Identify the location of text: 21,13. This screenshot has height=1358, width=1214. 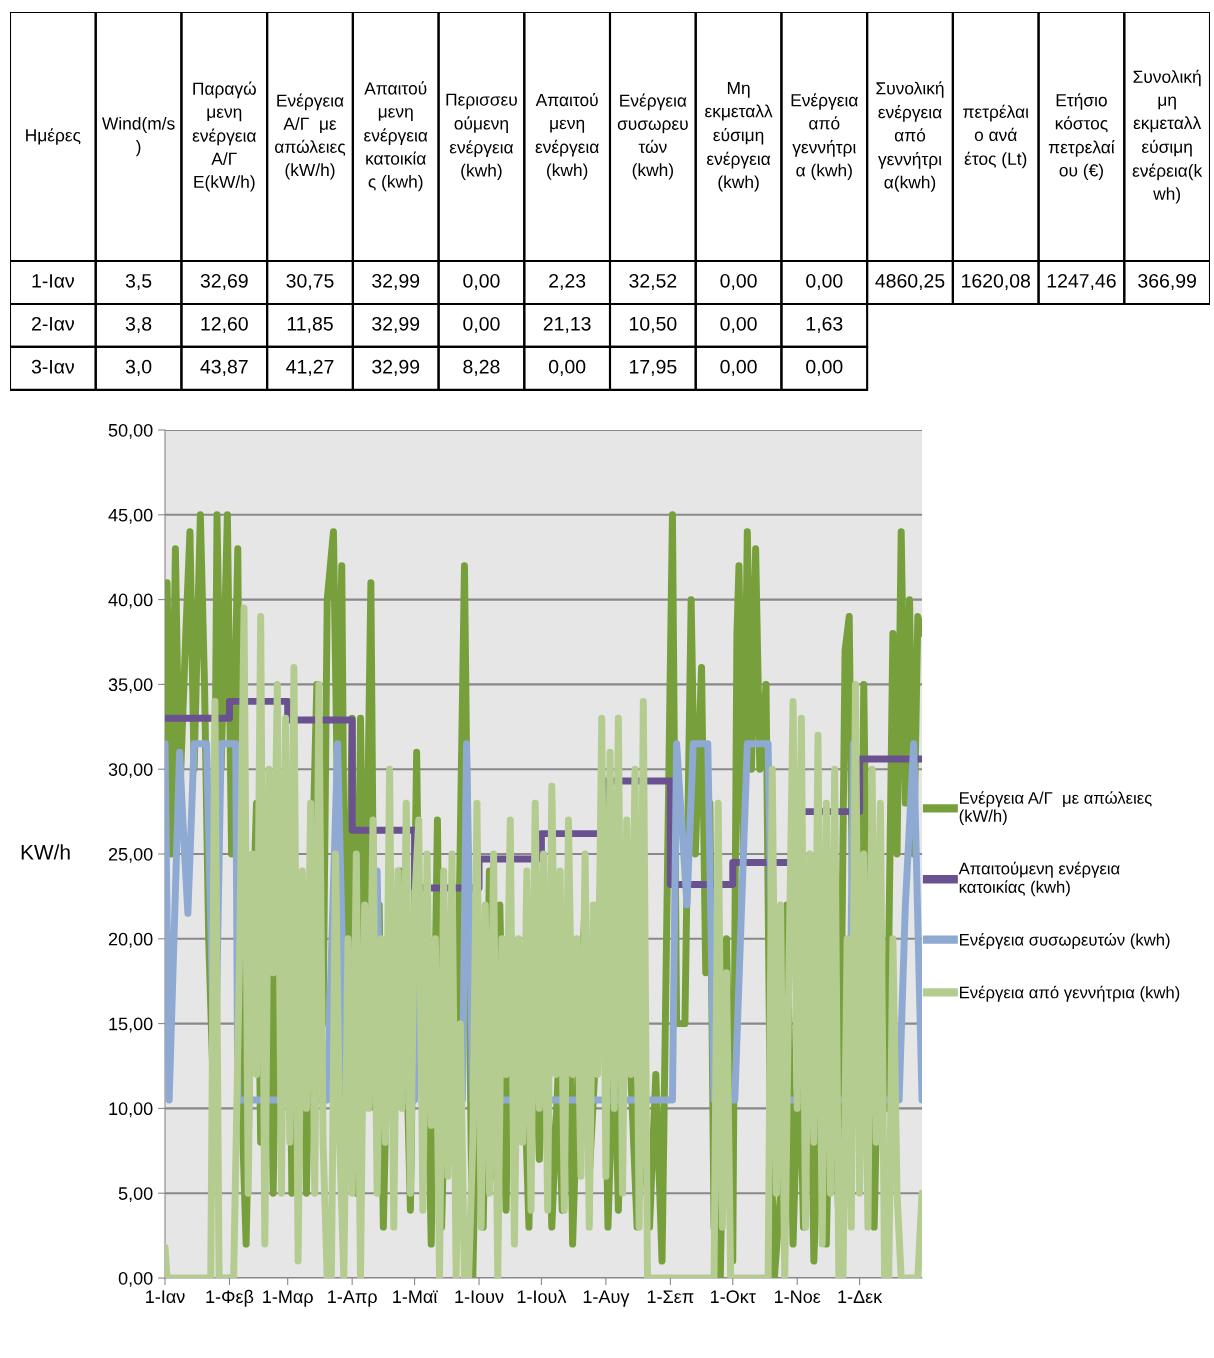
(567, 324).